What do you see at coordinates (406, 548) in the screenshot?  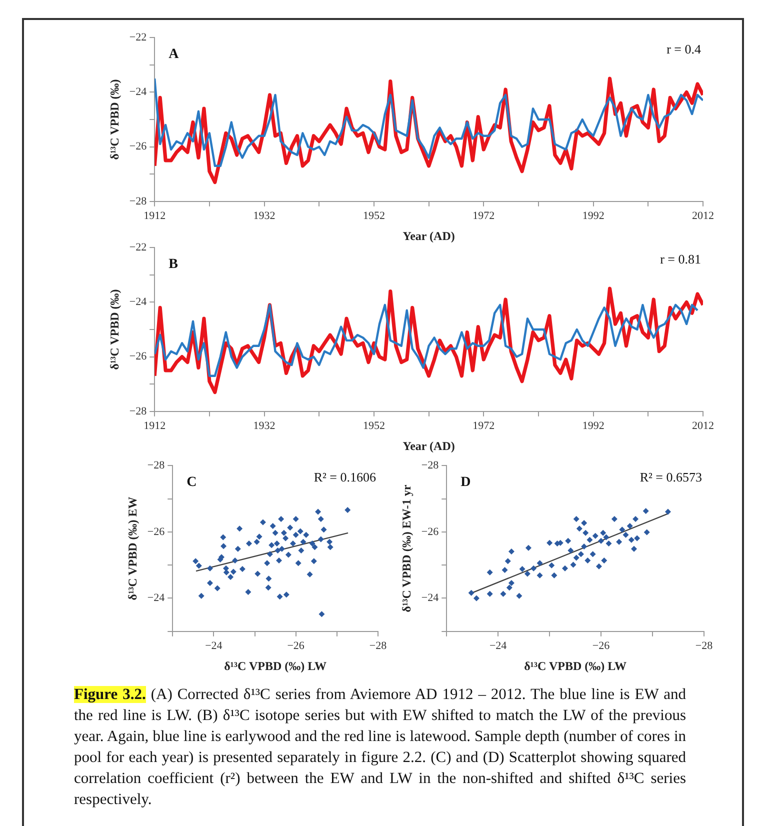 I see `y-axis-title: δ¹³C VPBD (‰) EW-1 yr` at bounding box center [406, 548].